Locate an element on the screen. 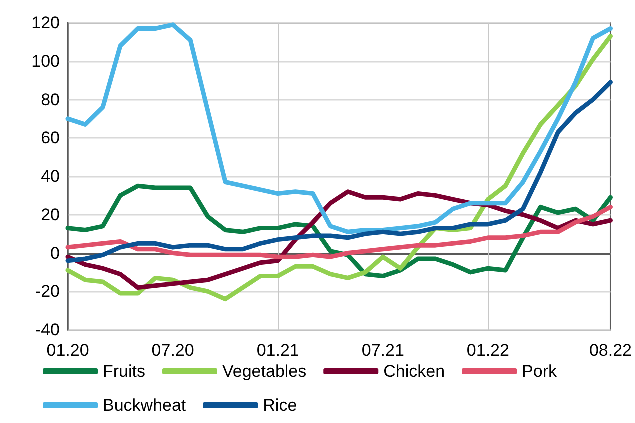  legend-label: Rice is located at coordinates (280, 405).